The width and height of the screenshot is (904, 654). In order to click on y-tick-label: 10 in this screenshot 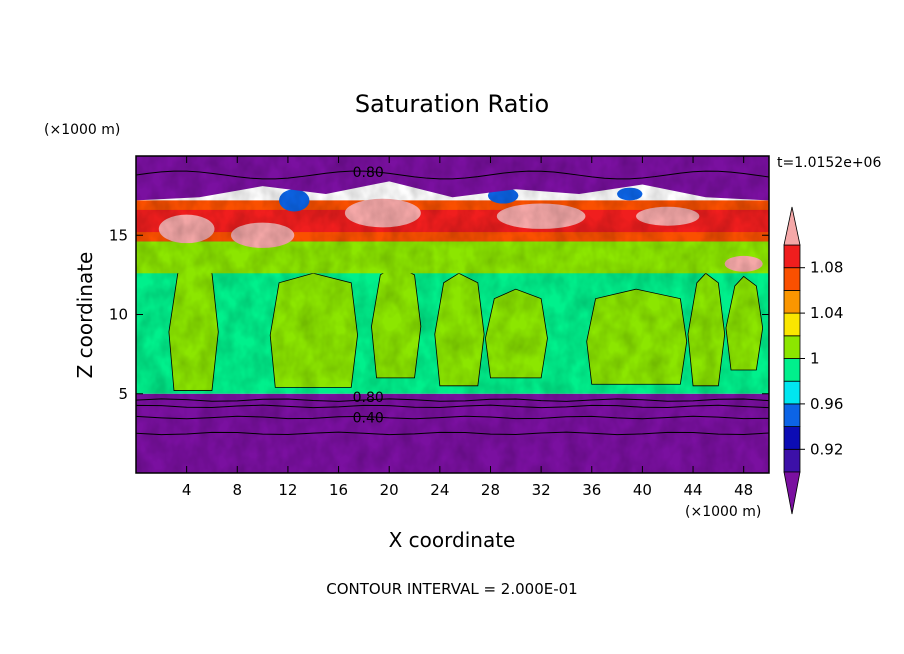, I will do `click(118, 315)`.